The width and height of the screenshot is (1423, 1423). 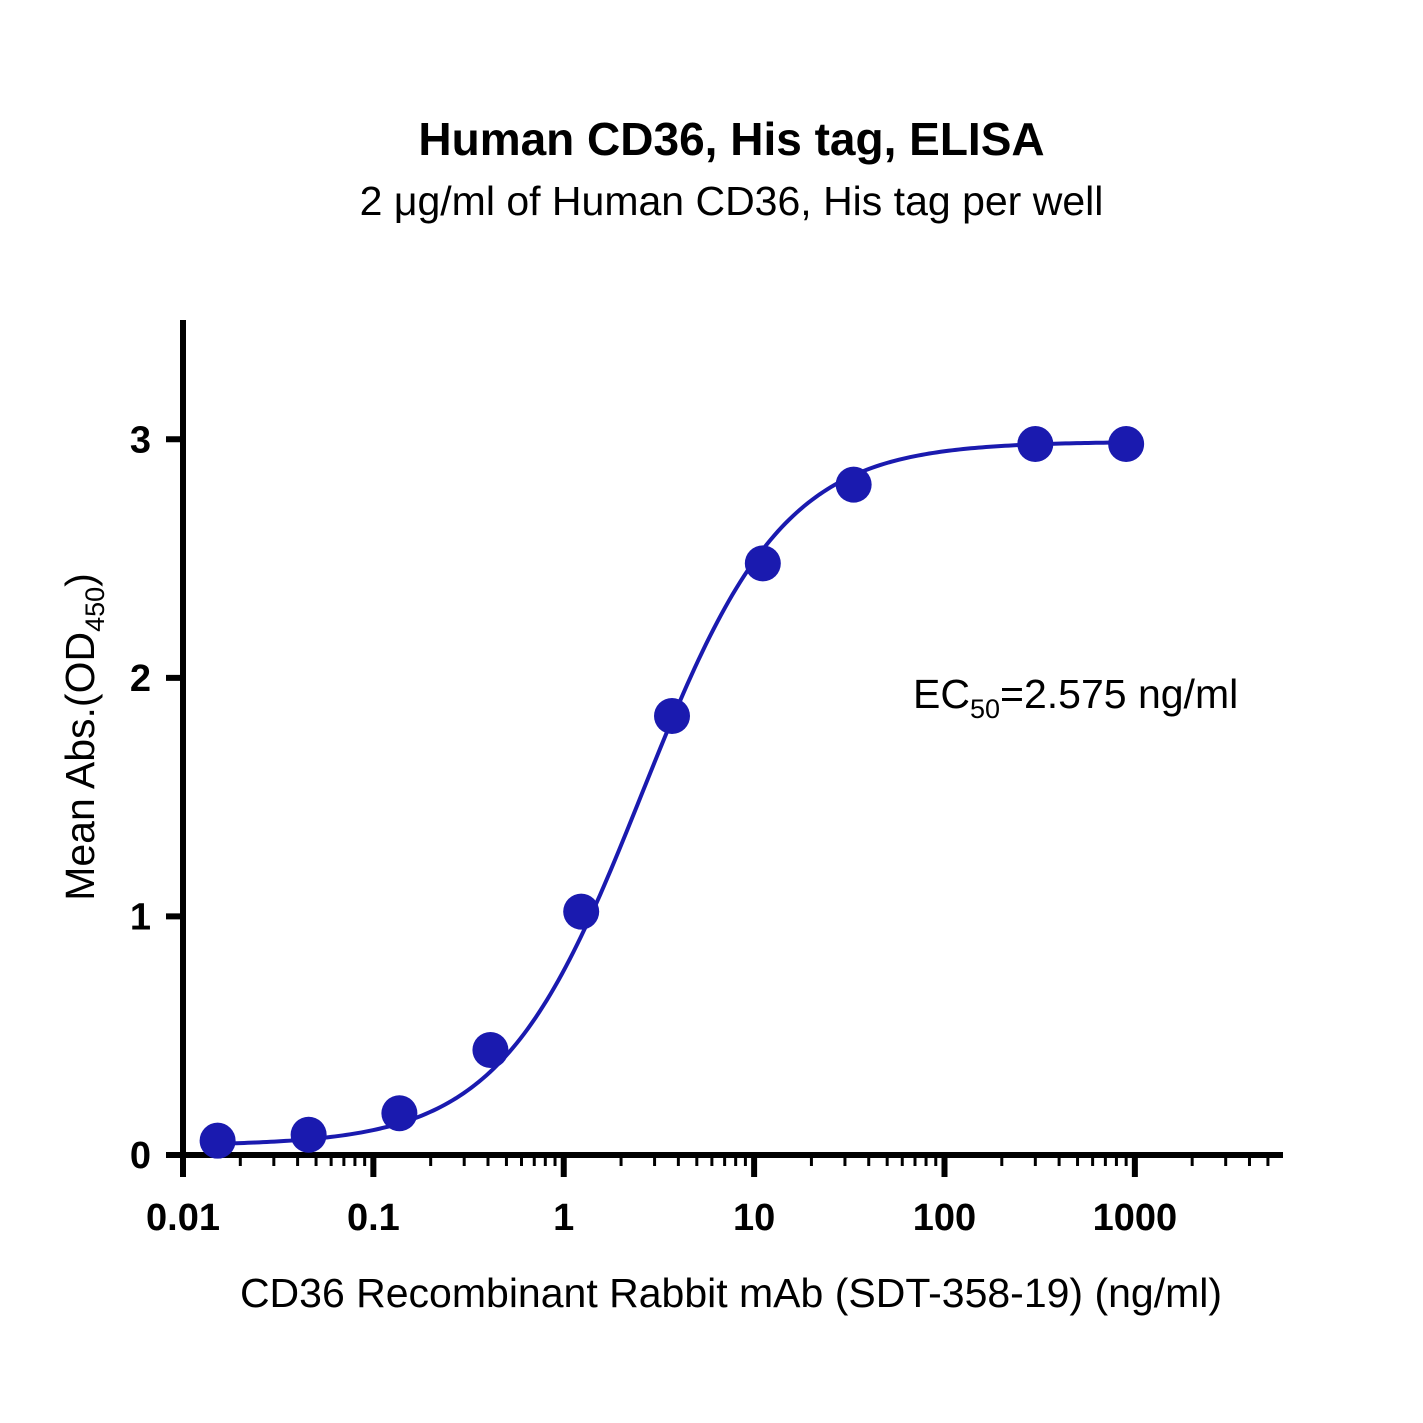 What do you see at coordinates (140, 679) in the screenshot?
I see `y-tick-label: 2` at bounding box center [140, 679].